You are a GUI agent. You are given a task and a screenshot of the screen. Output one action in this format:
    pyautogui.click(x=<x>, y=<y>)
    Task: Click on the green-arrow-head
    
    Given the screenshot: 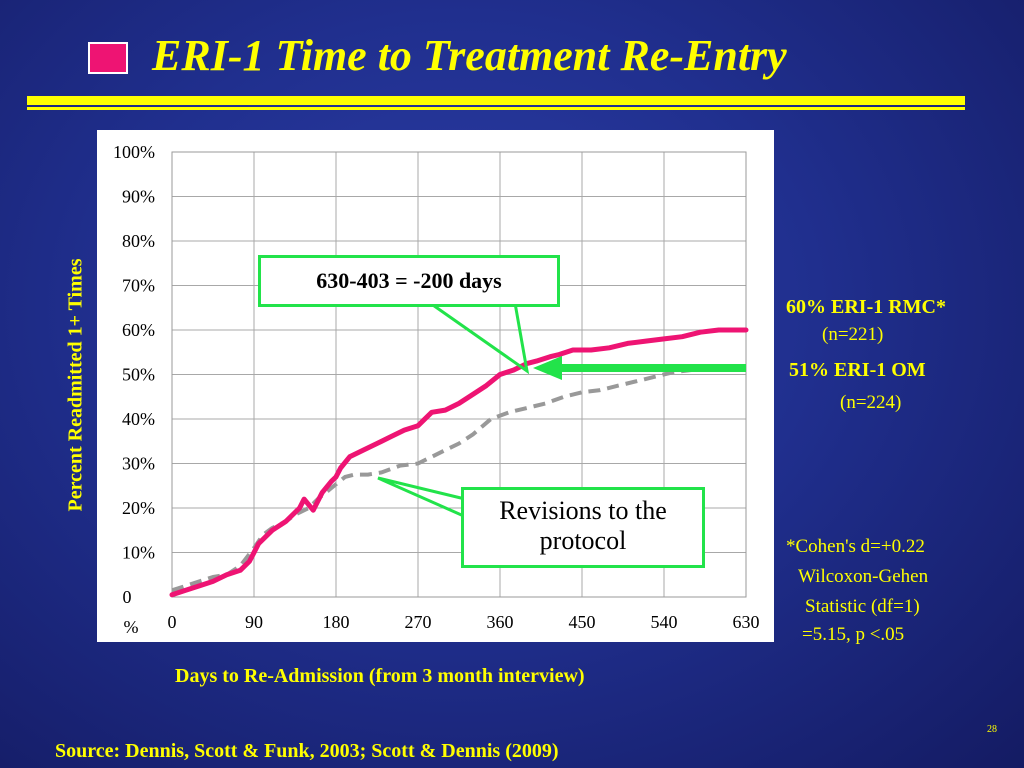 What is the action you would take?
    pyautogui.click(x=547, y=368)
    